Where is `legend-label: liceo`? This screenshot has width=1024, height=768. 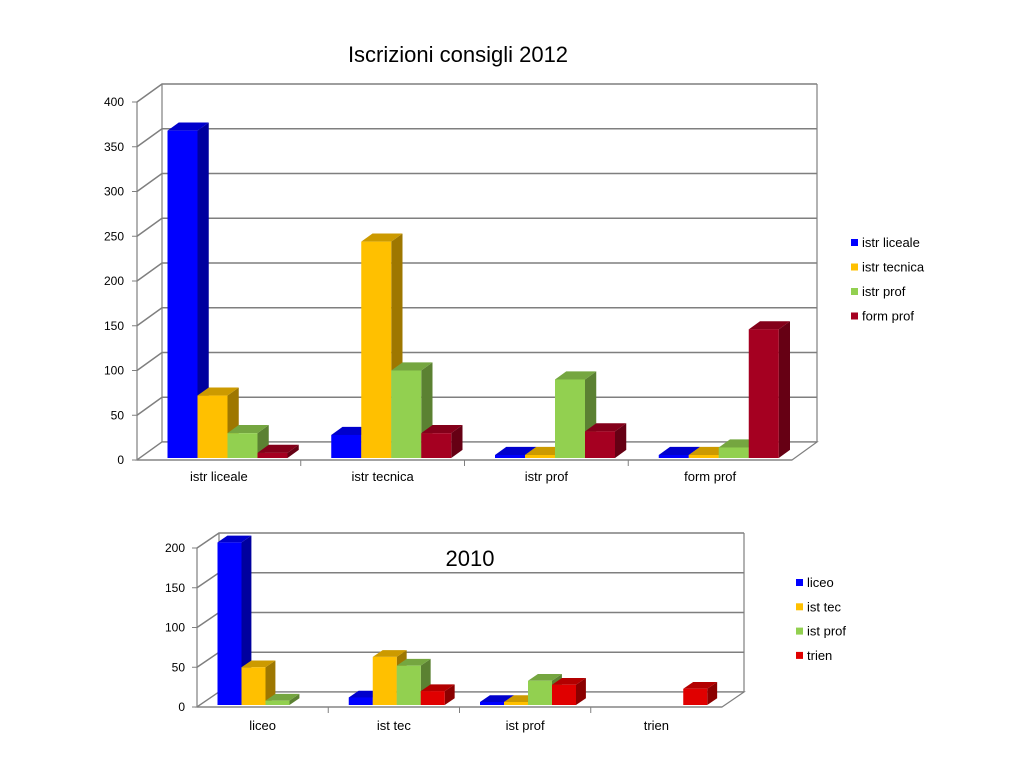
legend-label: liceo is located at coordinates (820, 582).